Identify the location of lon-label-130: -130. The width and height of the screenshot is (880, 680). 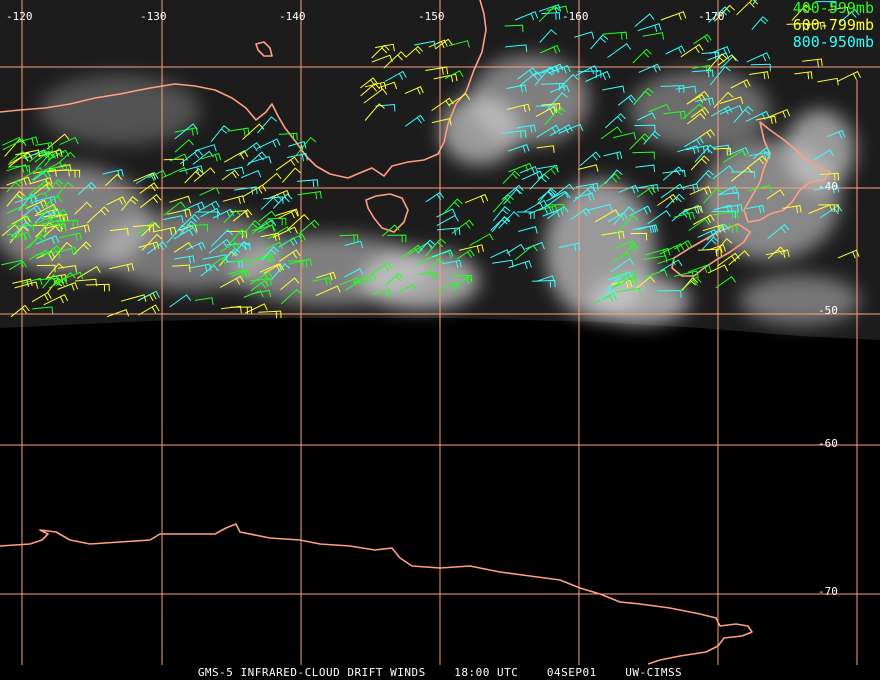
(153, 16).